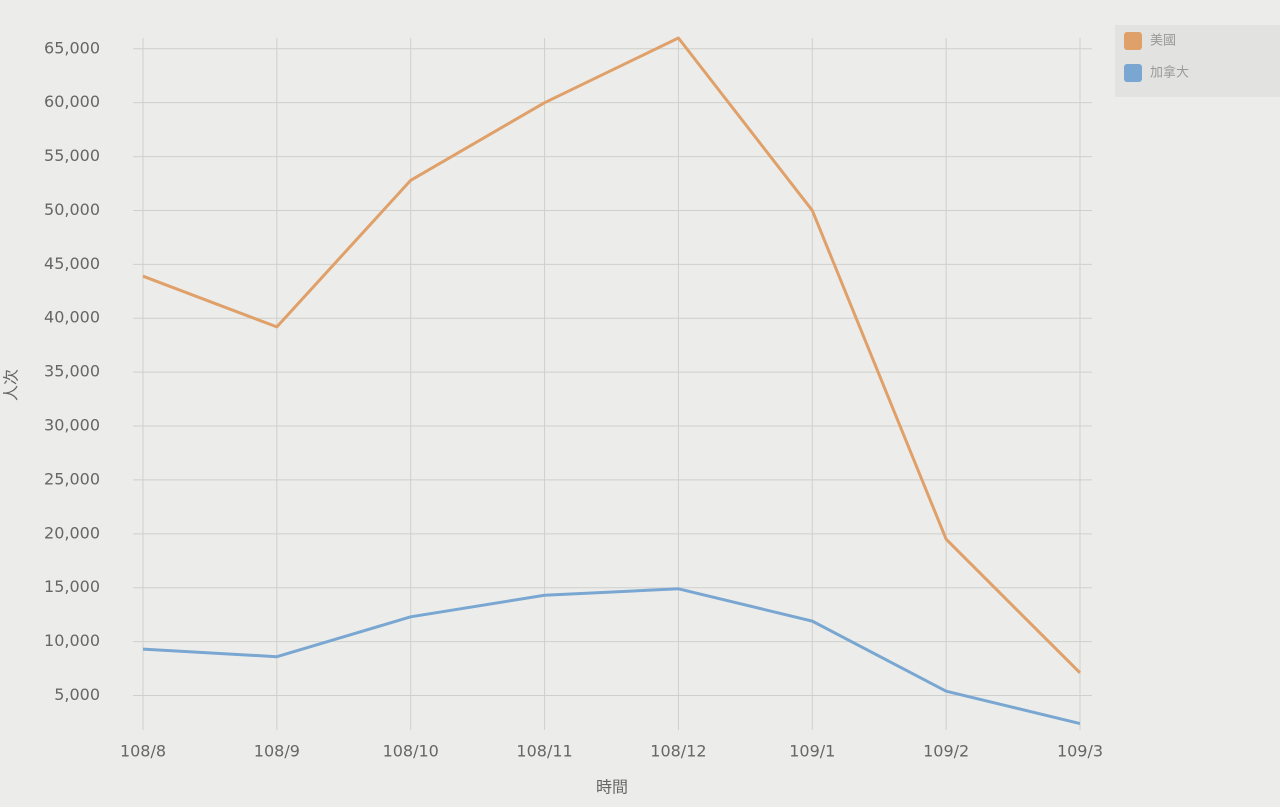  What do you see at coordinates (72, 371) in the screenshot?
I see `y-tick-label: 35,000` at bounding box center [72, 371].